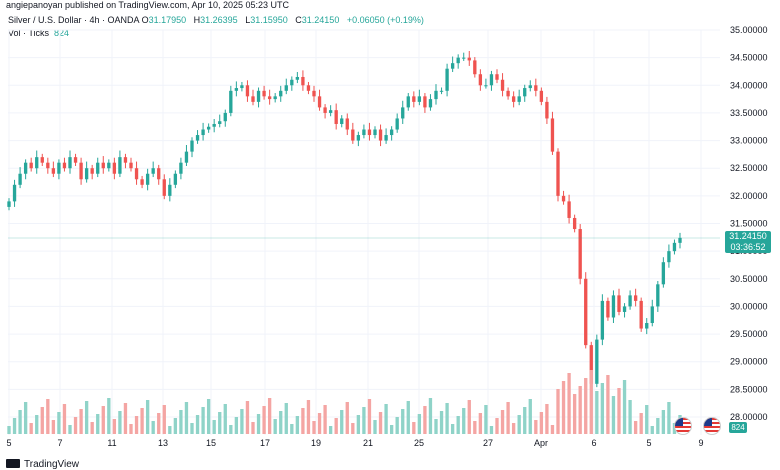 The image size is (780, 470). What do you see at coordinates (29, 33) in the screenshot?
I see `volume-label: Vol · Ticks` at bounding box center [29, 33].